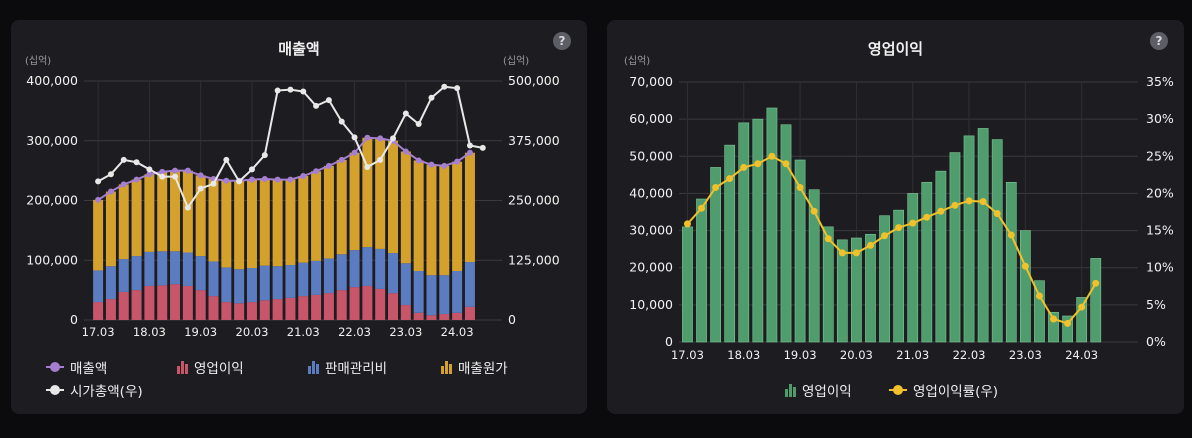 The image size is (1192, 438). I want to click on y-right-tick-label: 20%, so click(1160, 192).